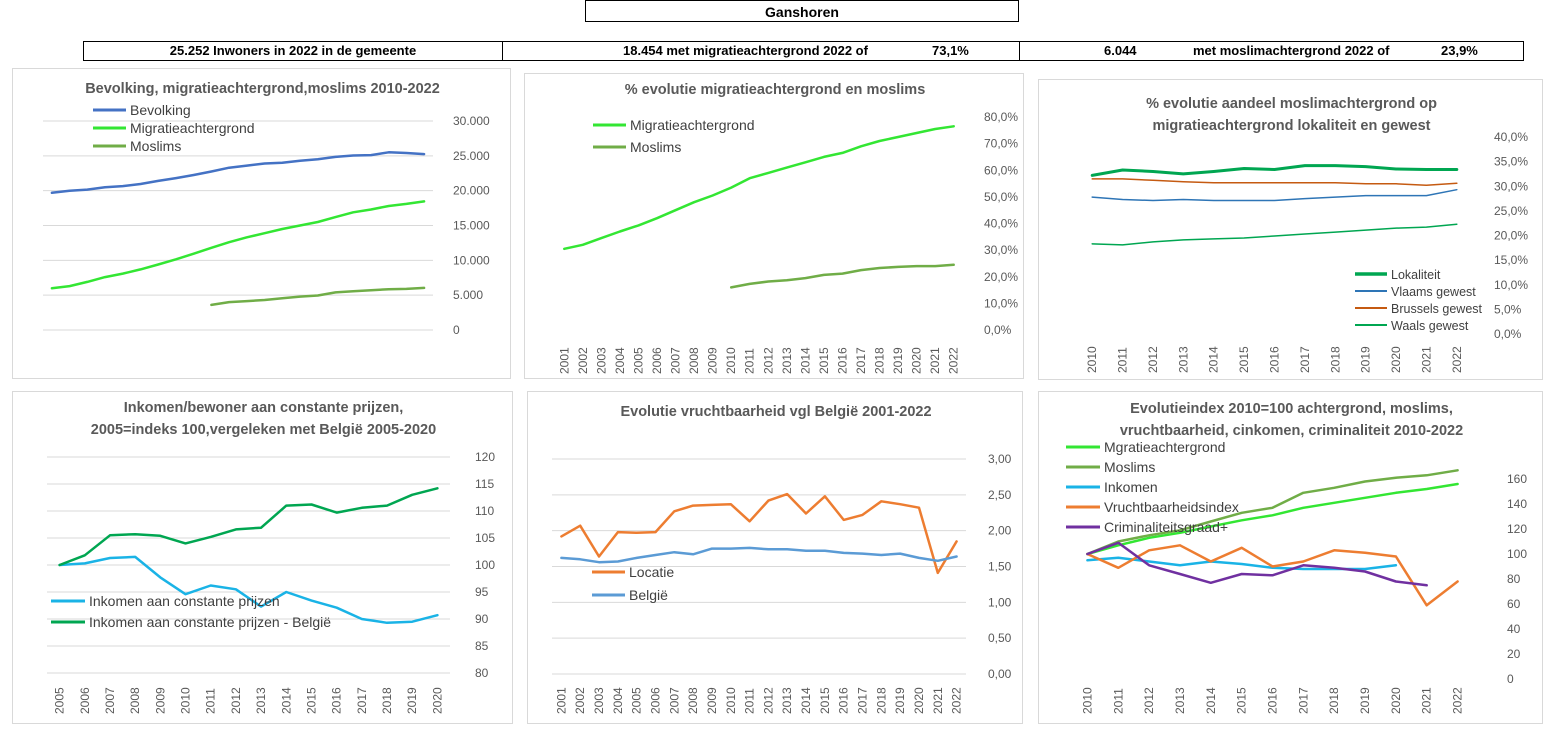  I want to click on x-tick-label: 2016, so click(844, 700).